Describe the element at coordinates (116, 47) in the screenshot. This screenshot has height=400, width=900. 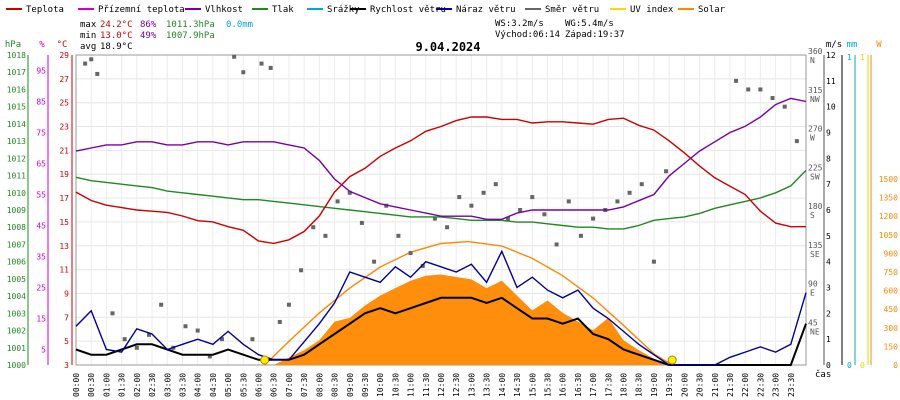
I see `stat-avg-temp: 18.9°C` at that location.